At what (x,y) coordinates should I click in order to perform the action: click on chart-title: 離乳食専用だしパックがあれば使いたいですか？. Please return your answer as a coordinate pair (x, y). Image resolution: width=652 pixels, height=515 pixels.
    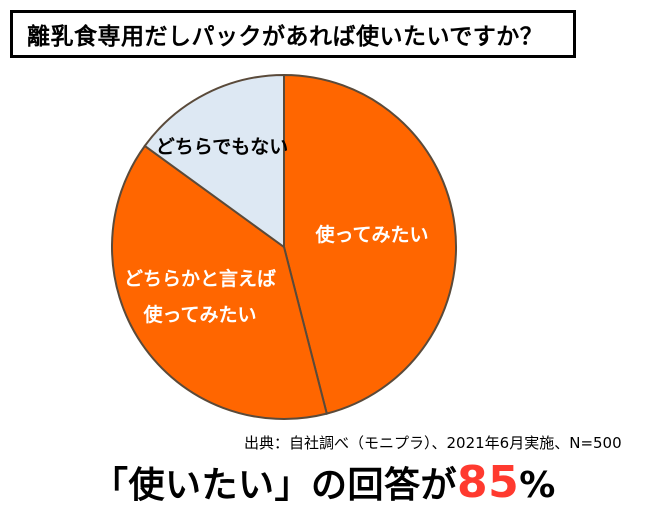
    Looking at the image, I should click on (293, 34).